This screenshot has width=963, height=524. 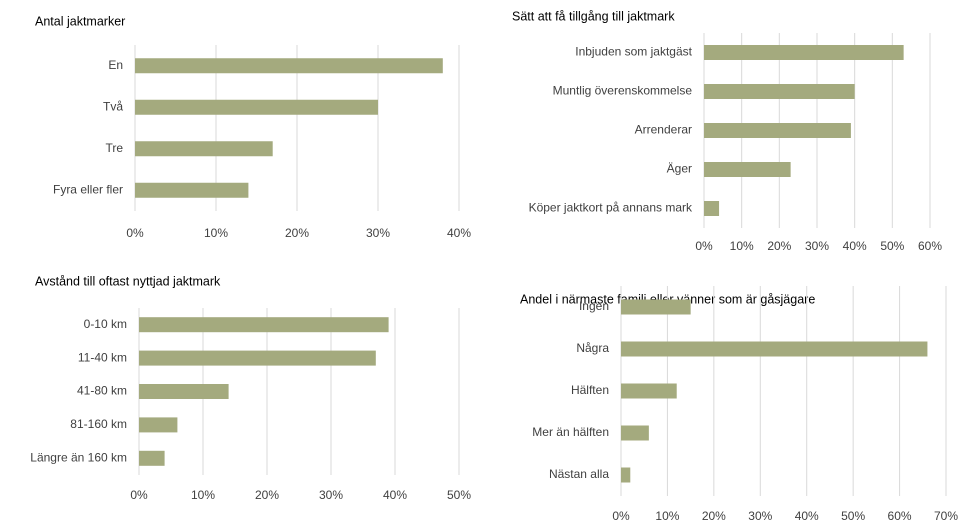 I want to click on chart-title: Sätt att få tillgång till jaktmark, so click(x=593, y=16).